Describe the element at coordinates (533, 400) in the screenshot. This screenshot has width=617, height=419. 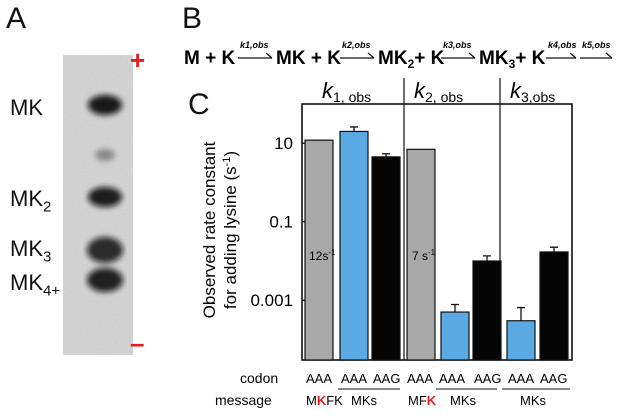
I see `message-mks-3: MKs` at that location.